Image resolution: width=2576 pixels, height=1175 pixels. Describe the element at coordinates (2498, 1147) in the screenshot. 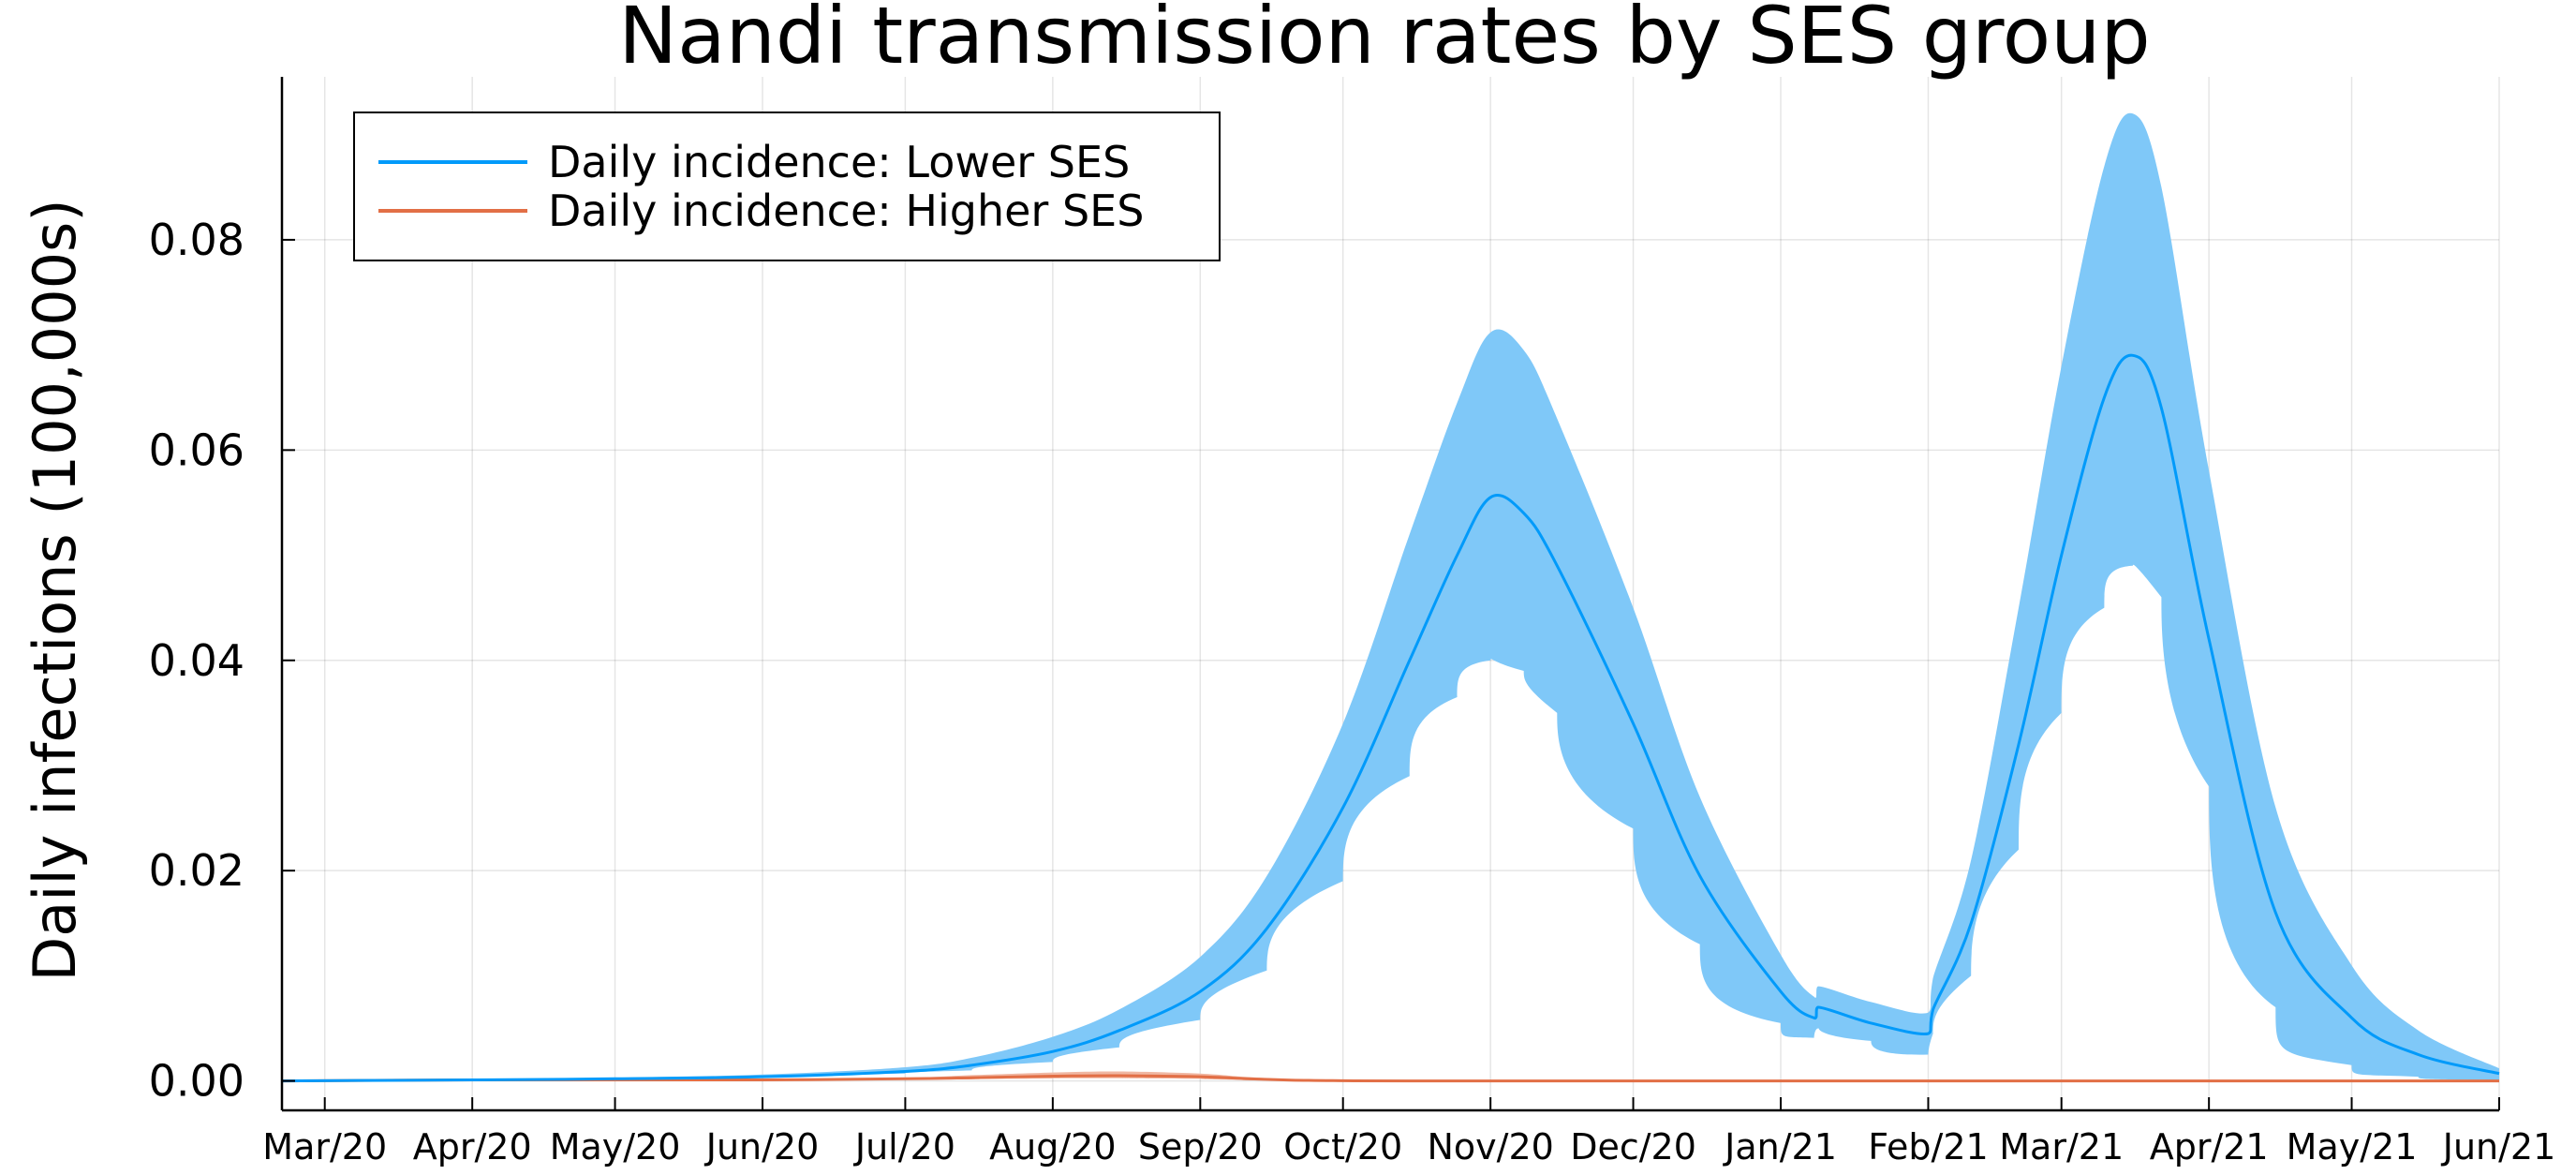

I see `x-tick-label: Jun/21` at that location.